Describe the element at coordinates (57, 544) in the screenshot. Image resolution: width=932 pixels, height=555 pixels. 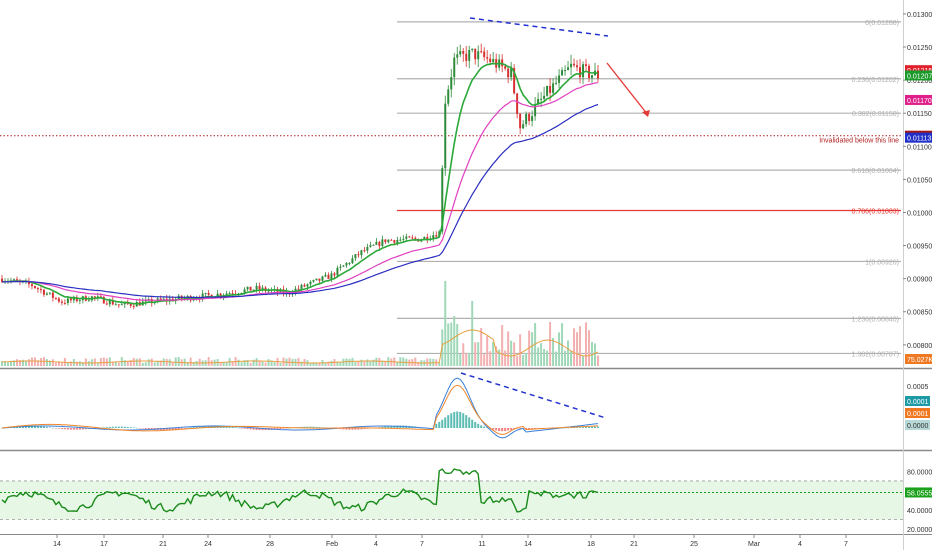
I see `time-tick-label: 14` at that location.